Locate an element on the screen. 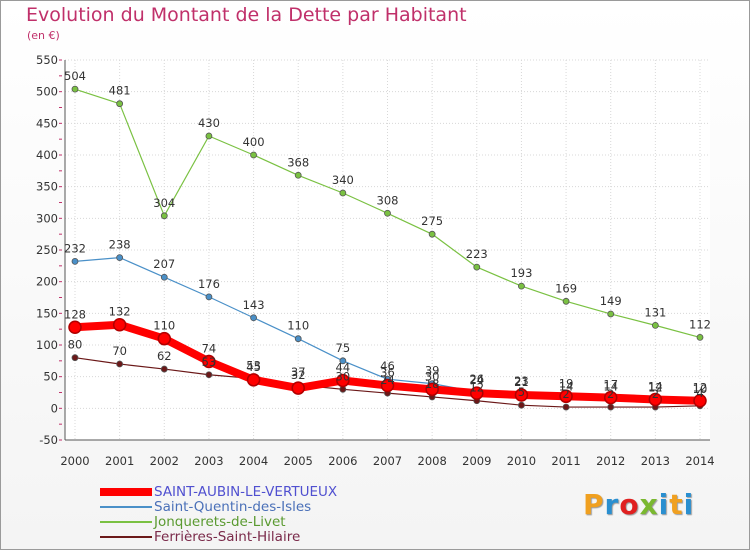  data-label: 149 is located at coordinates (611, 301).